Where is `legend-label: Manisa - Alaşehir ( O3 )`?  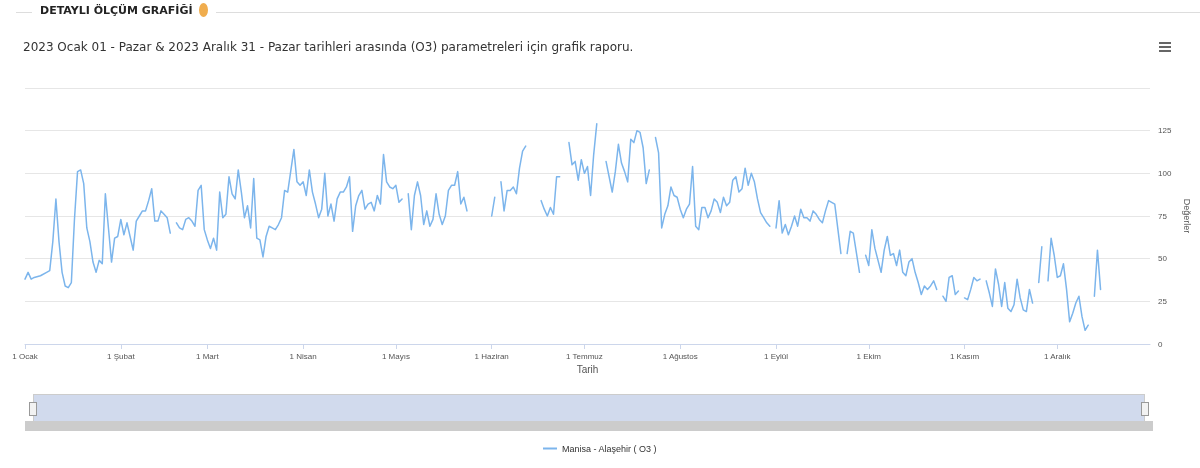 legend-label: Manisa - Alaşehir ( O3 ) is located at coordinates (609, 448).